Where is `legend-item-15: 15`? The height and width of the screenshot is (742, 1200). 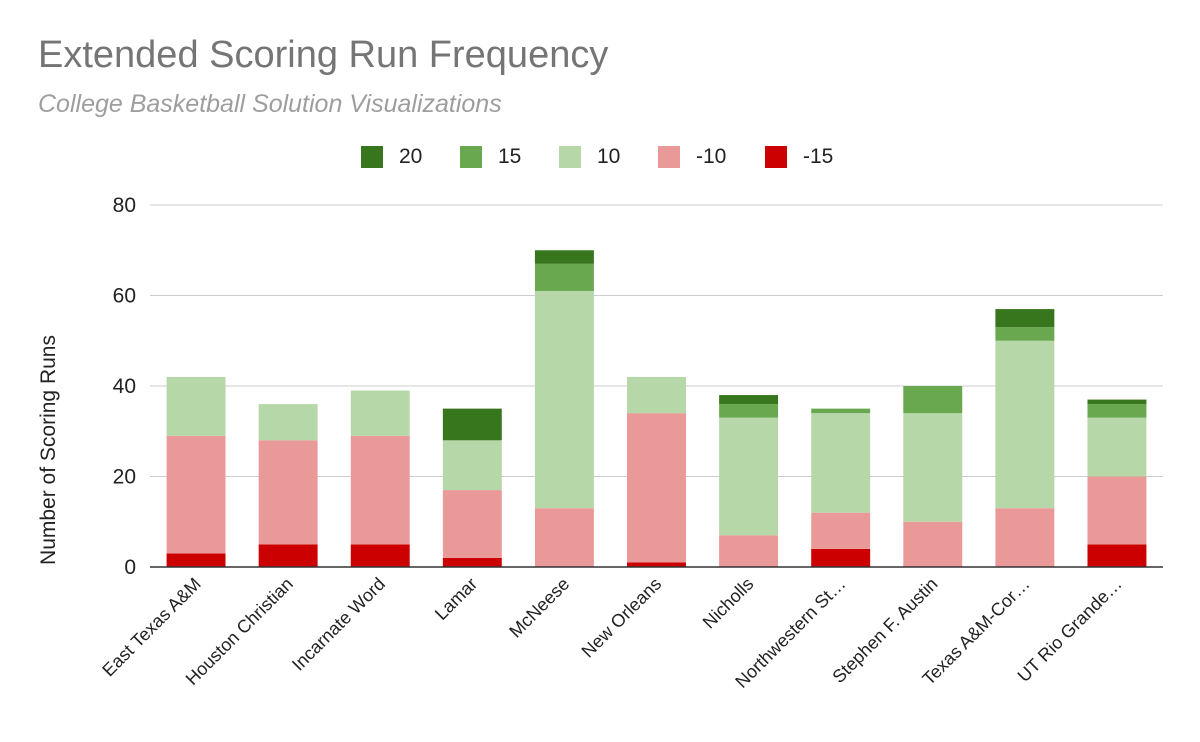
legend-item-15: 15 is located at coordinates (490, 157).